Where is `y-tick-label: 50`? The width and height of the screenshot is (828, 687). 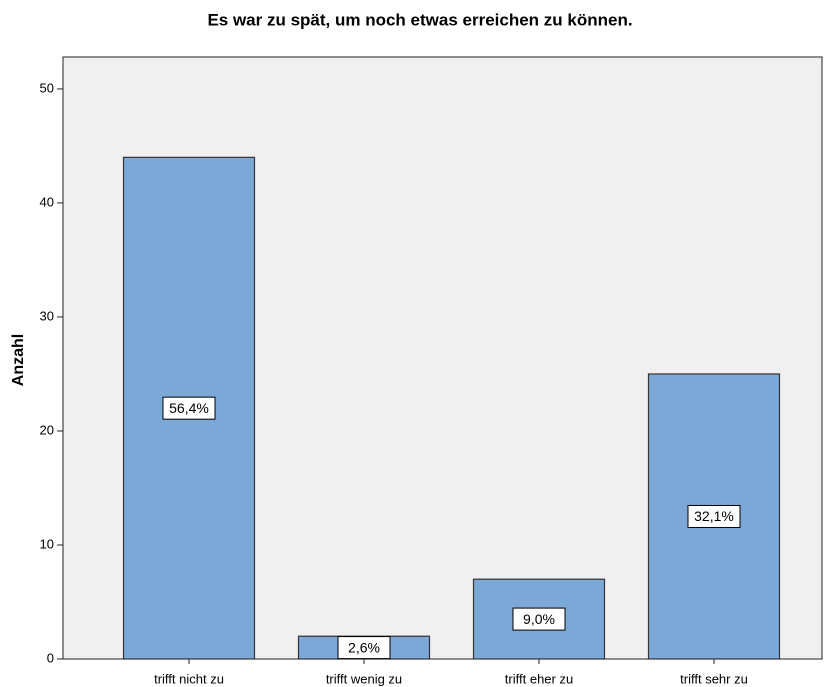
y-tick-label: 50 is located at coordinates (47, 87).